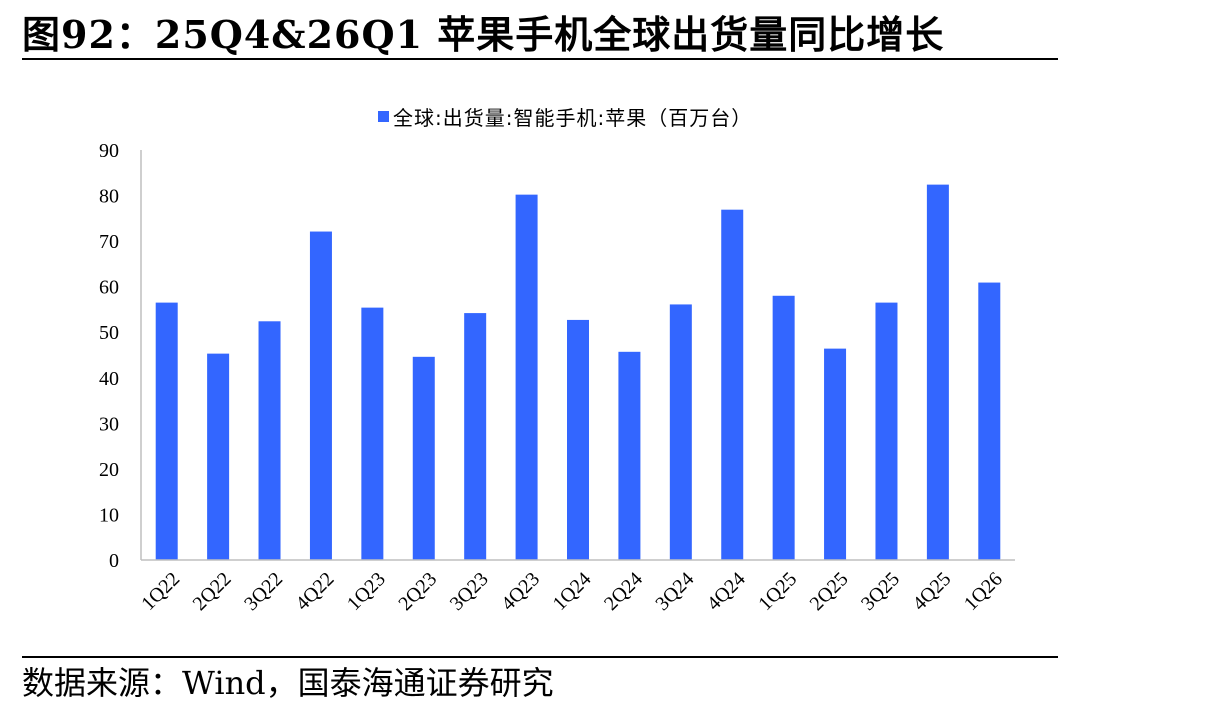 This screenshot has height=710, width=1213. I want to click on x-tick-label: 4Q25, so click(931, 591).